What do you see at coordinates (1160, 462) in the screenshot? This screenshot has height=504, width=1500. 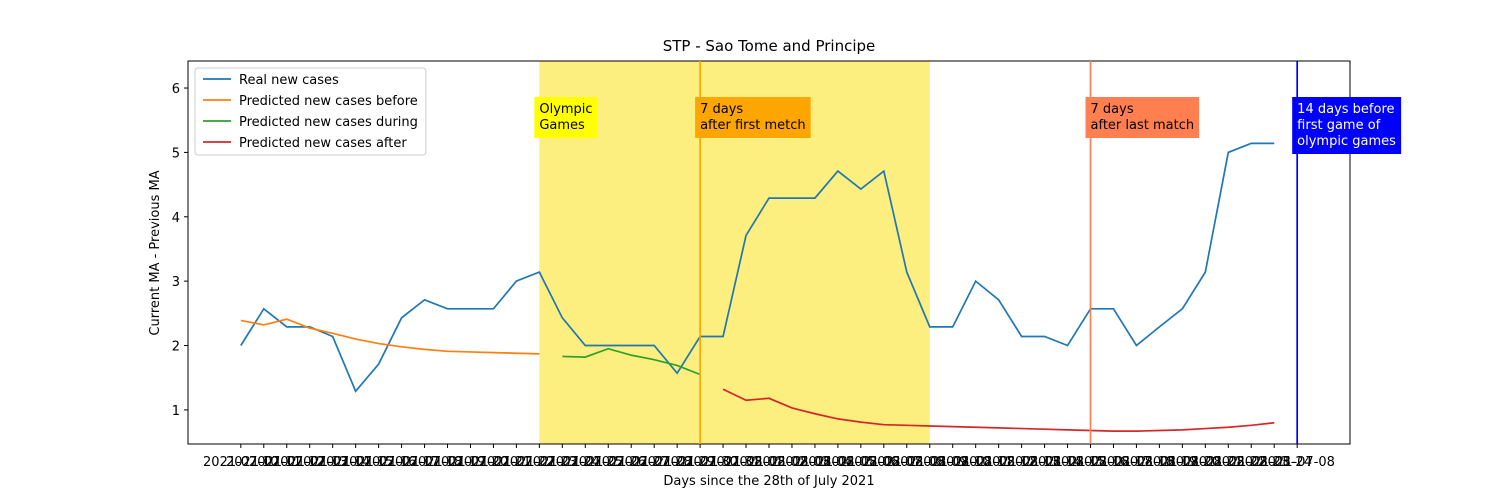 I see `x-tick-label: 2021-08-19` at bounding box center [1160, 462].